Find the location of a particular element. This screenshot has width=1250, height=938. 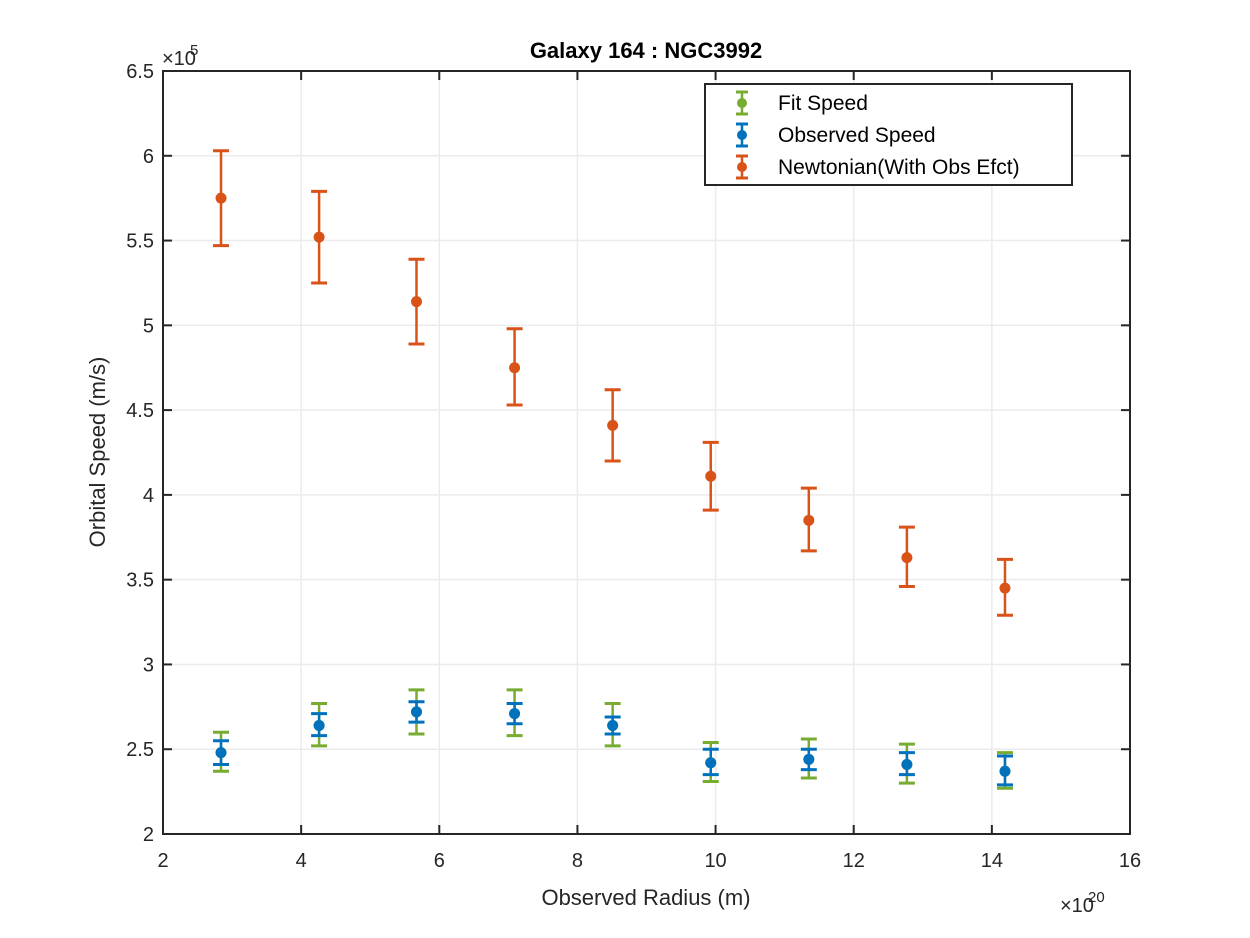

legend-label: Newtonian(With Obs Efct) is located at coordinates (899, 167).